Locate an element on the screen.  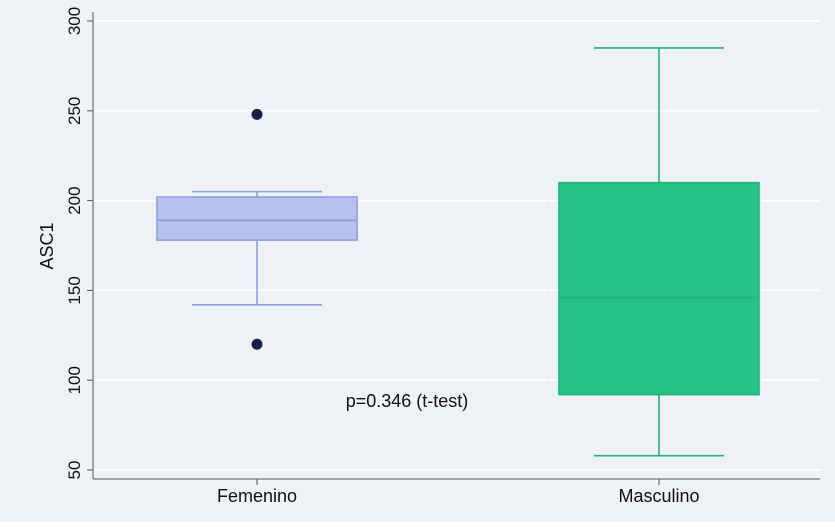
y-tick-label: 50 is located at coordinates (74, 470).